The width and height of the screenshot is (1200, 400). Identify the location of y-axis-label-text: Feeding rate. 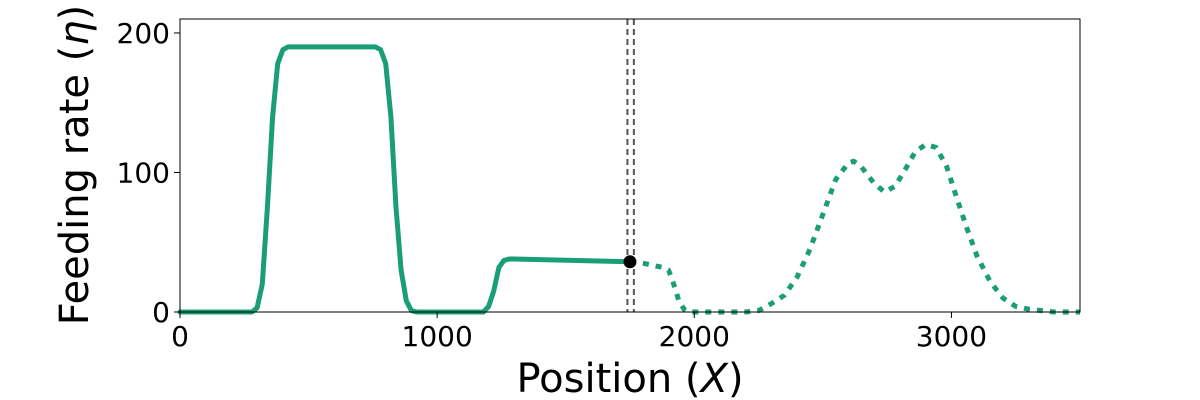
(75, 199).